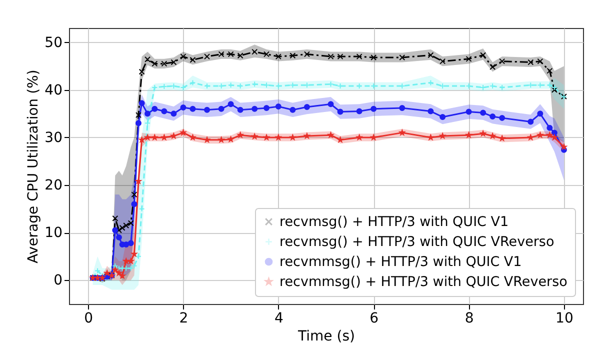 The height and width of the screenshot is (362, 604). What do you see at coordinates (374, 318) in the screenshot?
I see `x-tick-label: 6` at bounding box center [374, 318].